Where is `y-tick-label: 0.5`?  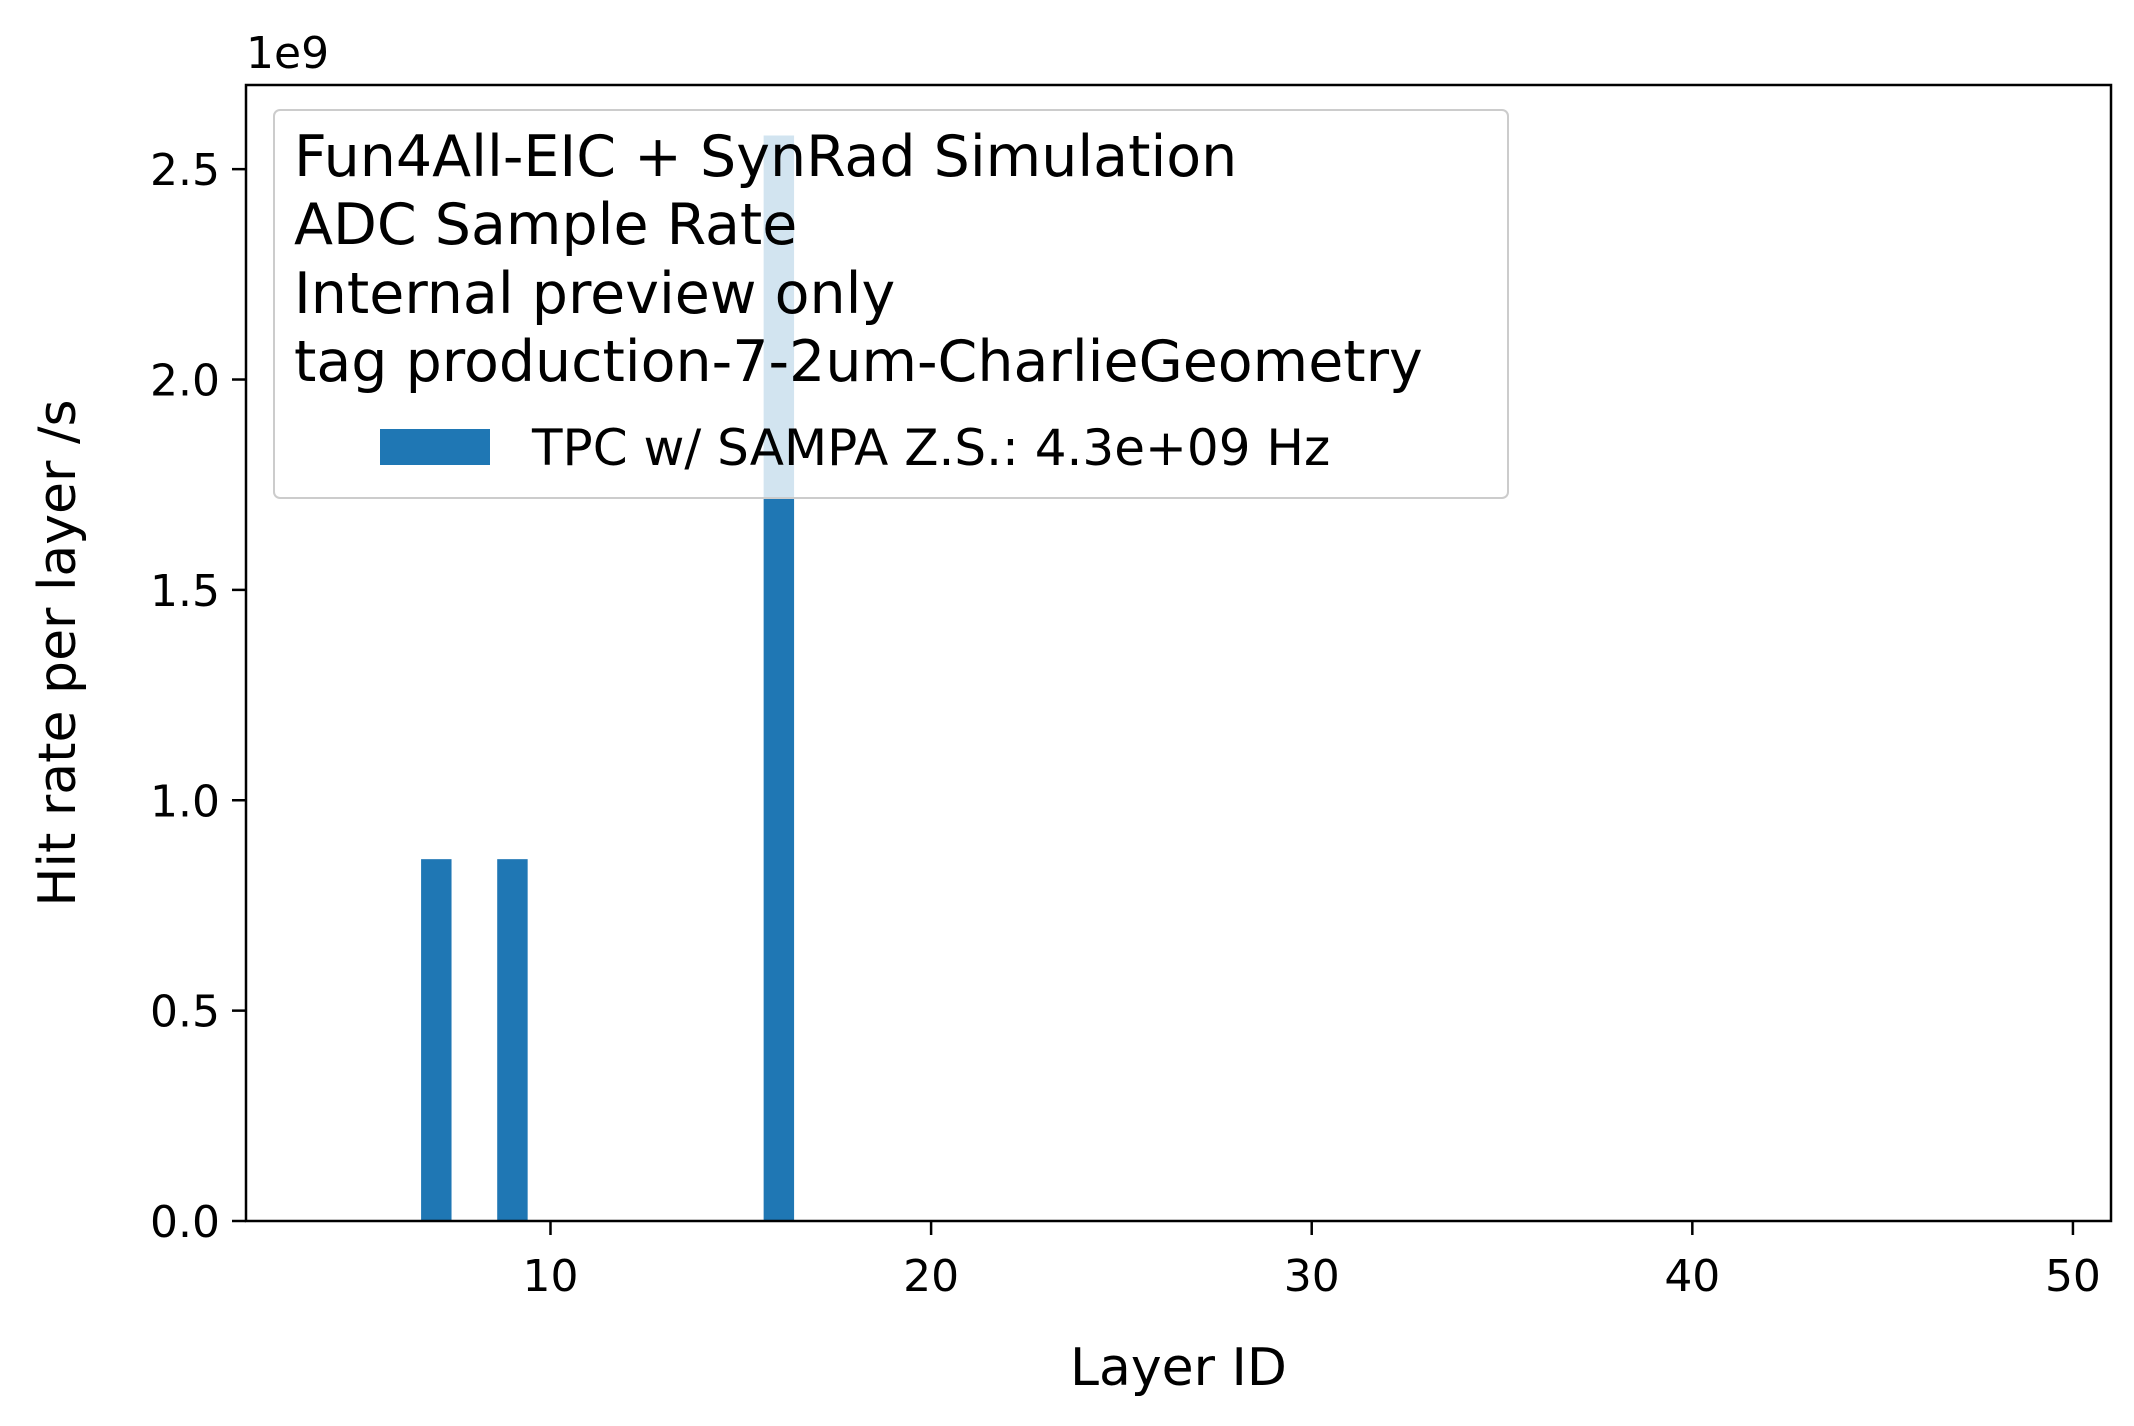
y-tick-label: 0.5 is located at coordinates (185, 1012).